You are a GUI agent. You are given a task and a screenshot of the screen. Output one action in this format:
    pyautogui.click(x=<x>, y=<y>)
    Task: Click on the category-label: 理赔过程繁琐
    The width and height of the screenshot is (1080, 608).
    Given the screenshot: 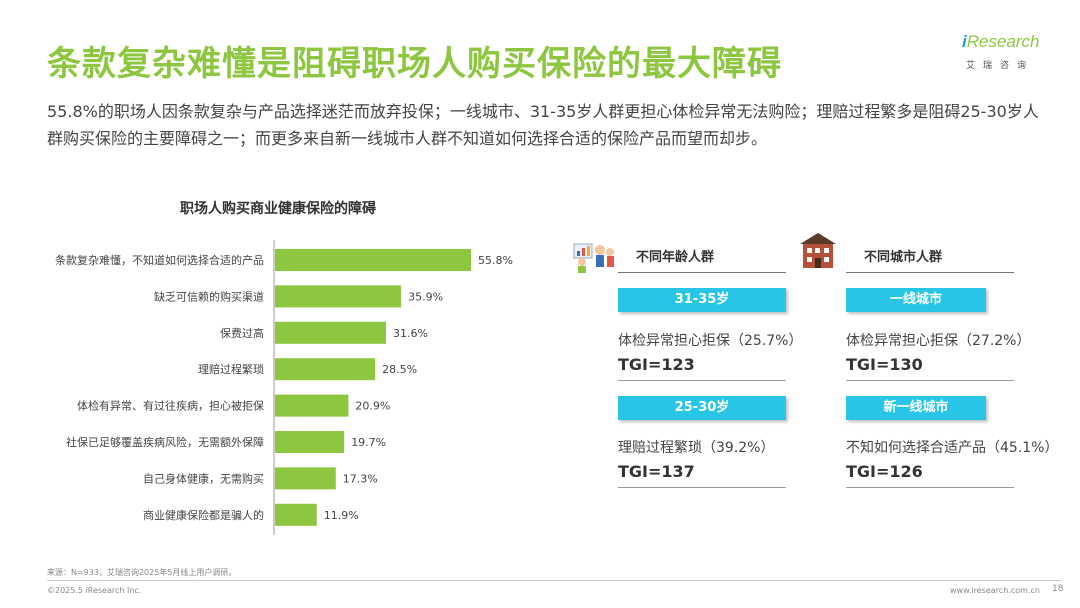 What is the action you would take?
    pyautogui.click(x=231, y=369)
    